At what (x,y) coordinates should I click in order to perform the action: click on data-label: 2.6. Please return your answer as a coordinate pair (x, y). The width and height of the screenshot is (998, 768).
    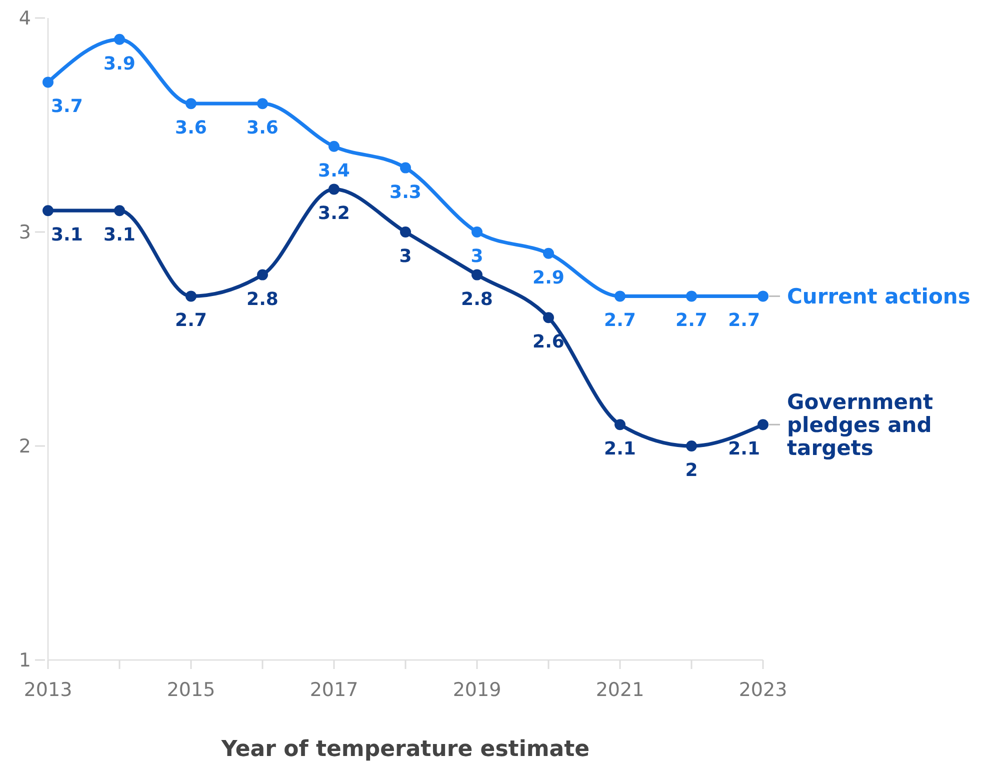
    Looking at the image, I should click on (548, 342).